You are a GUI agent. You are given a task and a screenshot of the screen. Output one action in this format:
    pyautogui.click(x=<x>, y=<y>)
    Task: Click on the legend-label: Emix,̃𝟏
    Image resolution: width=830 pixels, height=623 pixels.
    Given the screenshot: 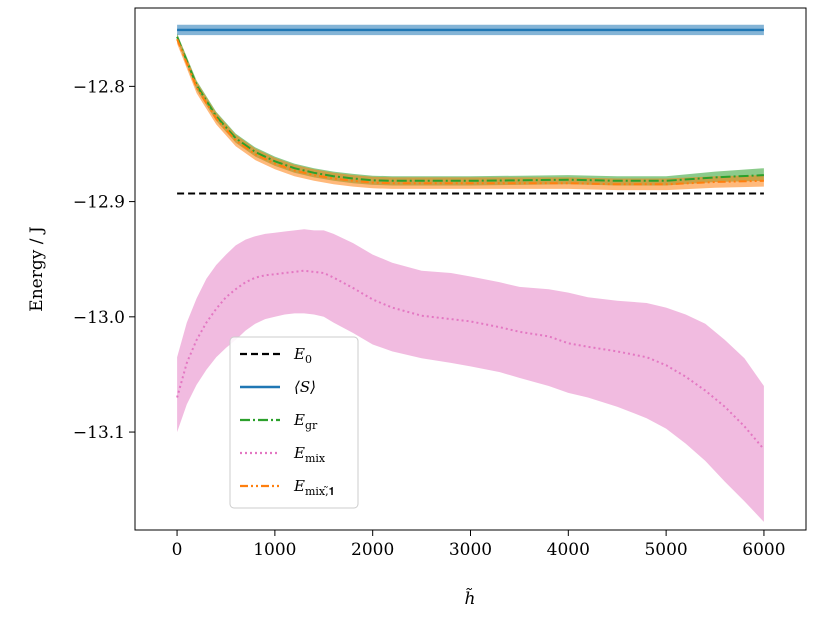 What is the action you would take?
    pyautogui.click(x=314, y=487)
    